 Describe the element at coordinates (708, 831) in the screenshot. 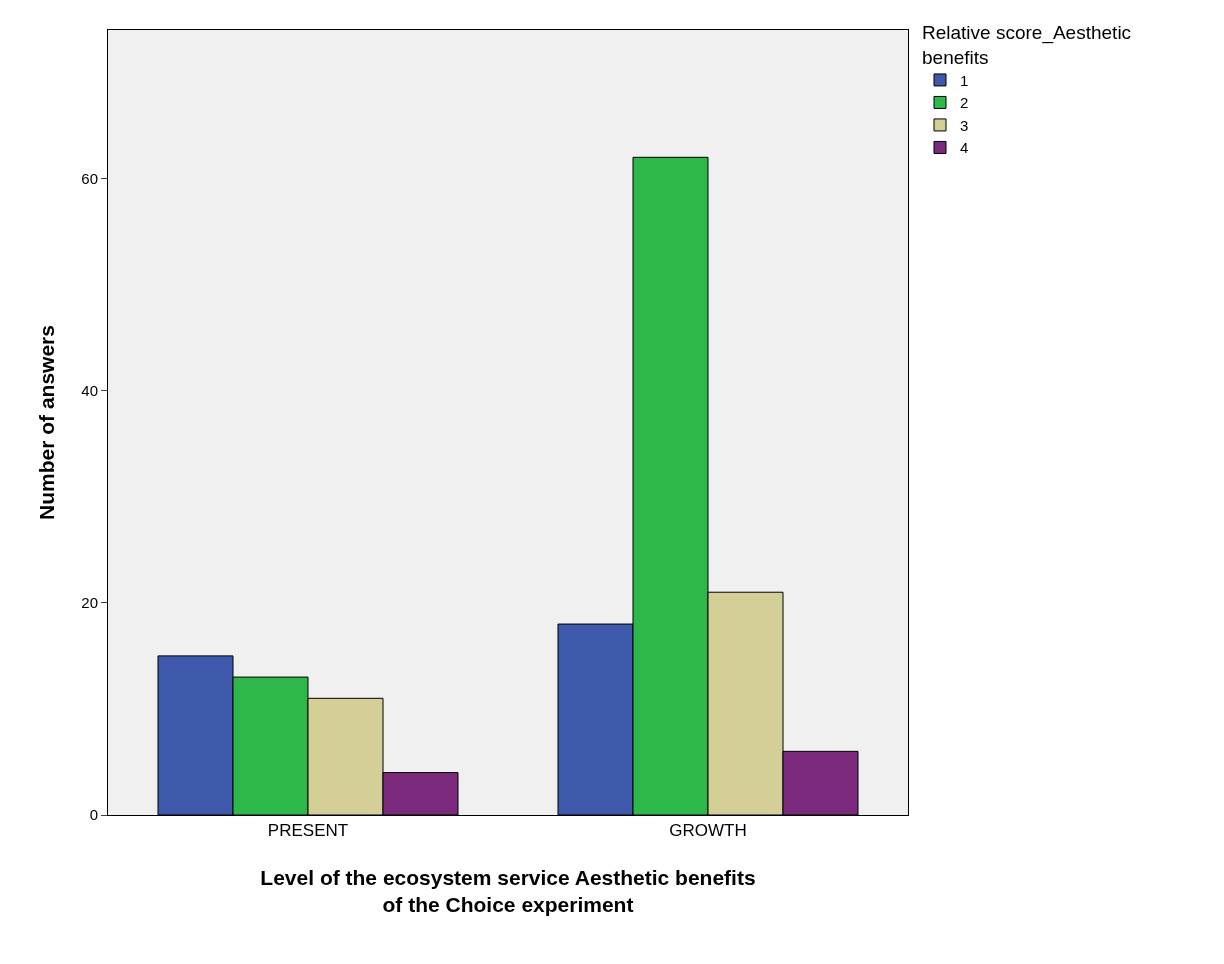

I see `x-tick-label: GROWTH` at that location.